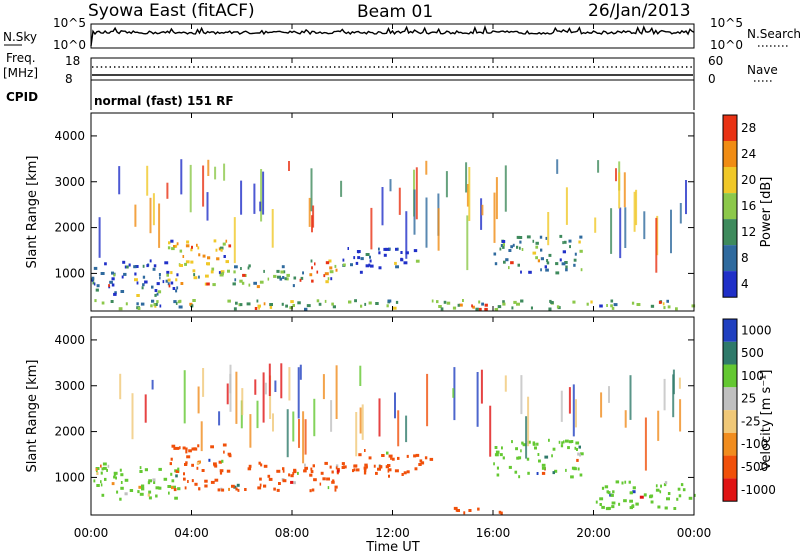  I want to click on x-tick-label: 00:00, so click(91, 533).